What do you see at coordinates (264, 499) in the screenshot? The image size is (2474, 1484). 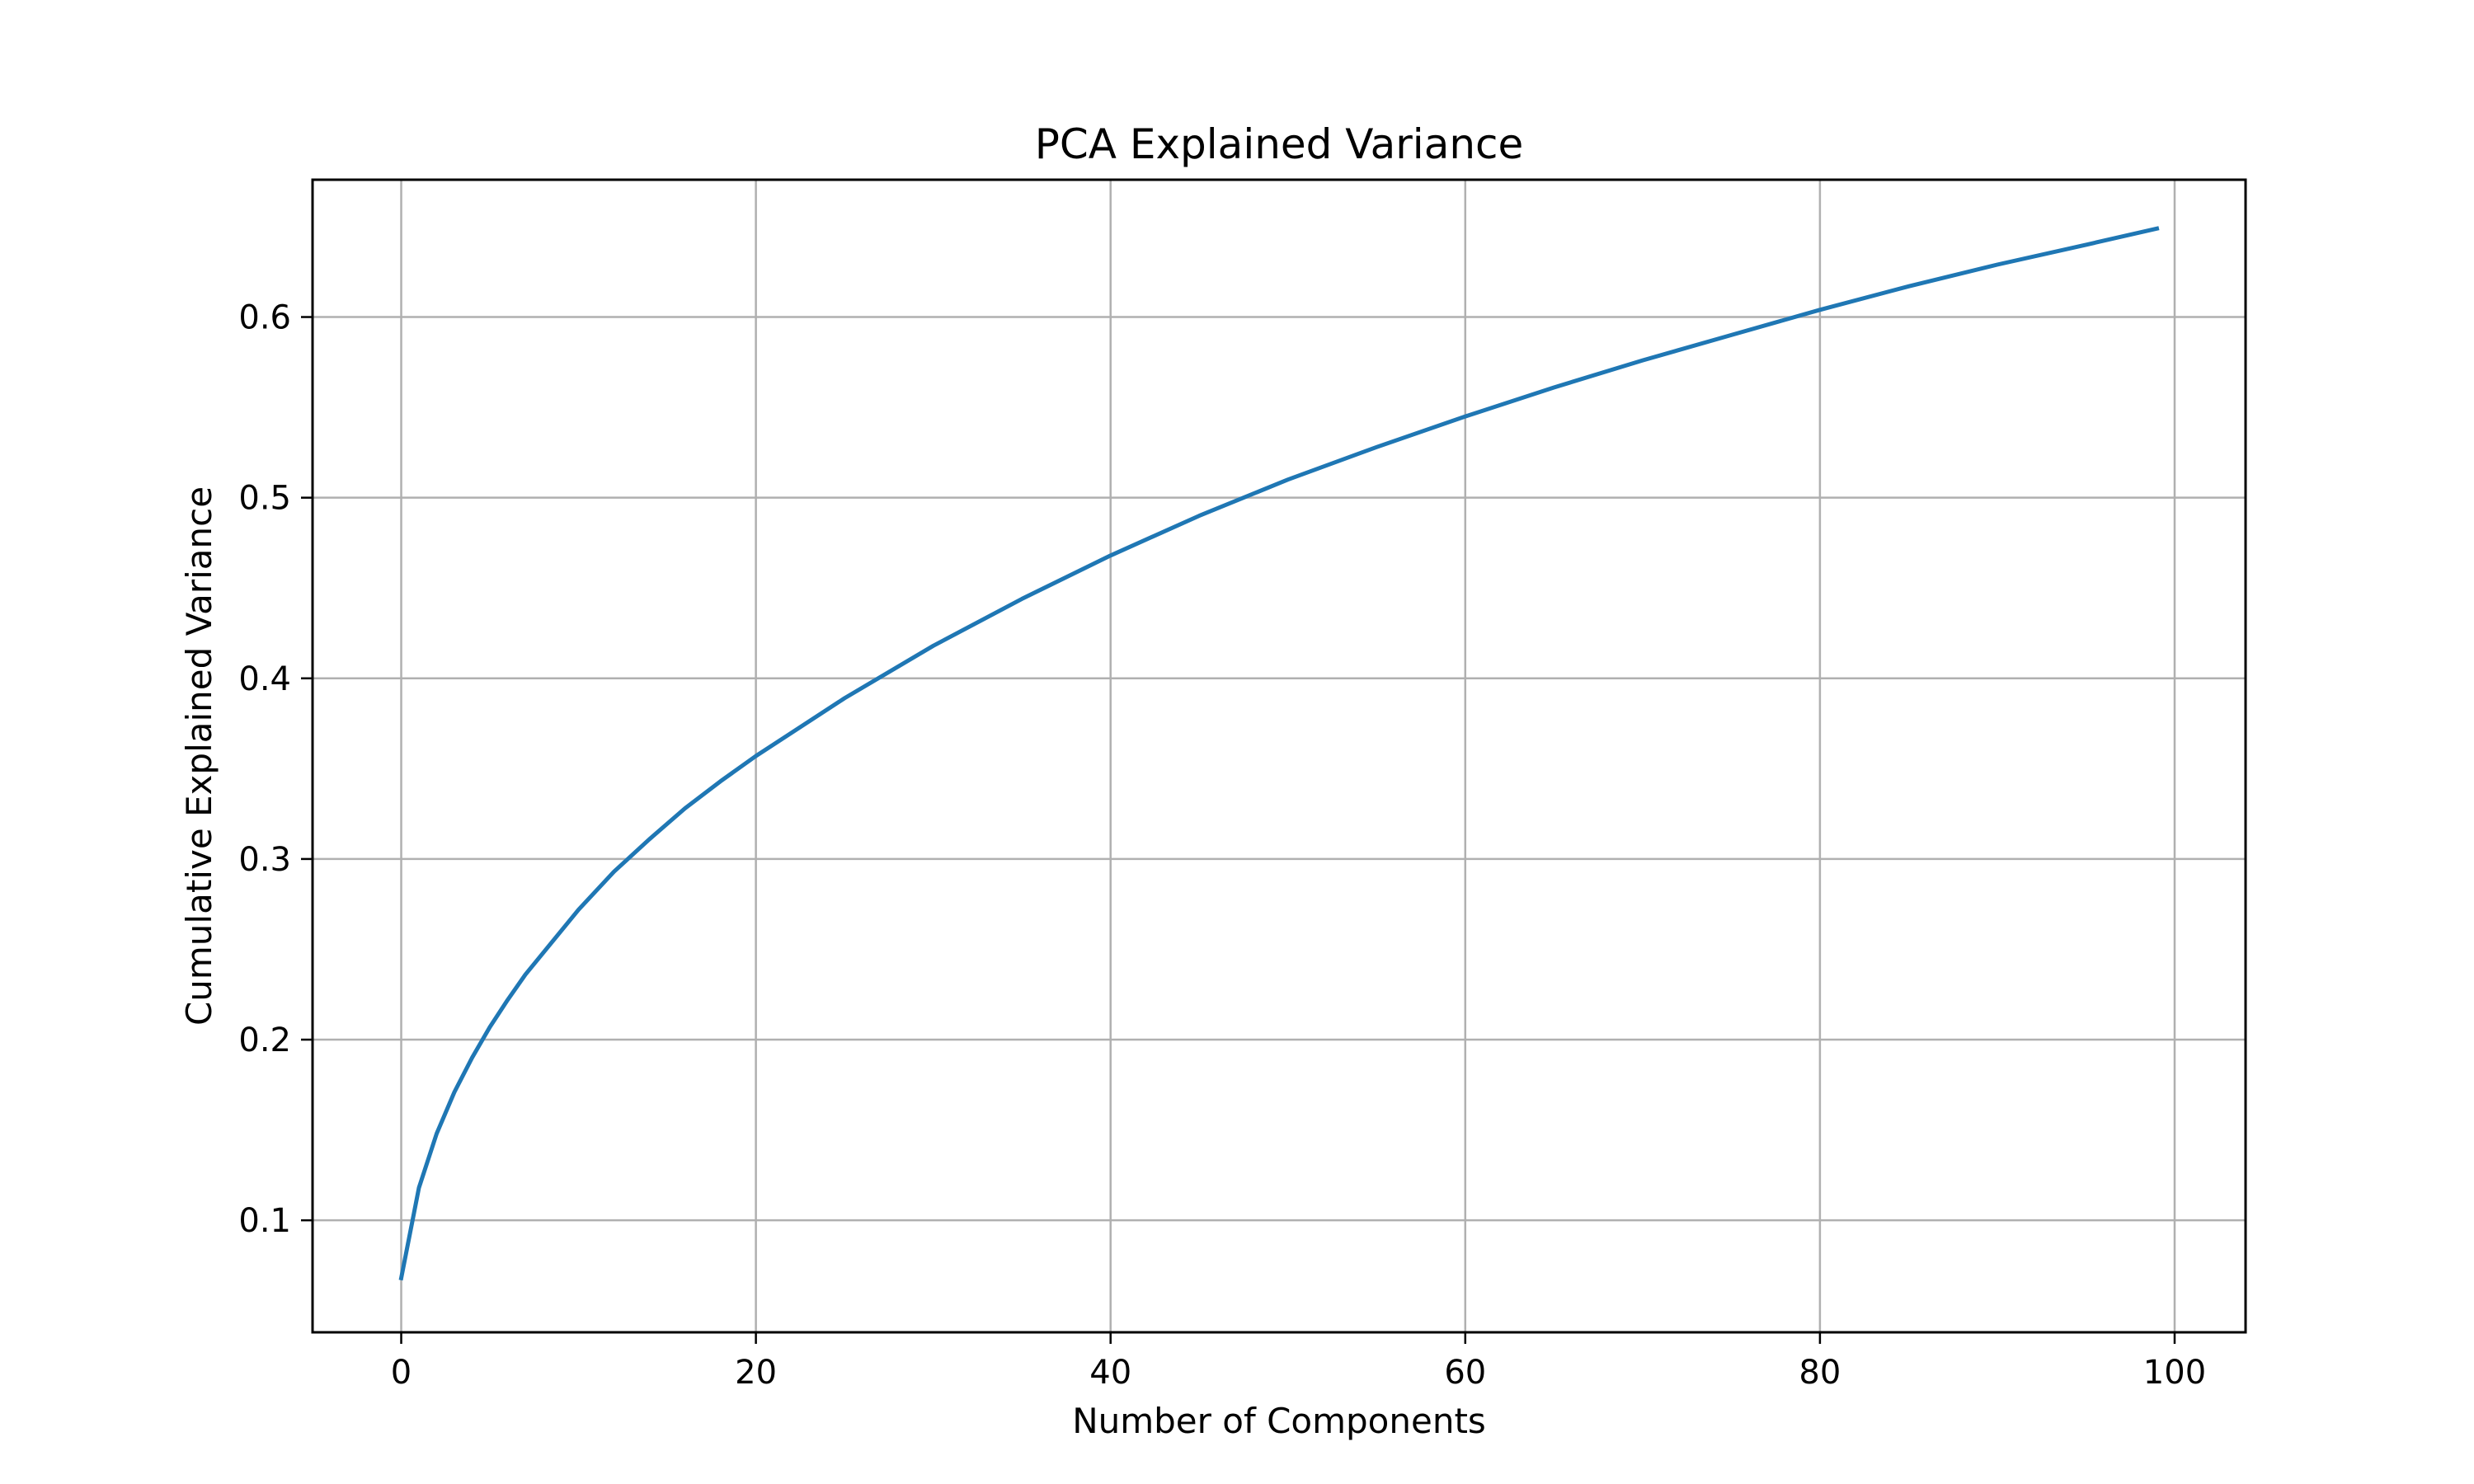 I see `y-tick-label: 0.5` at bounding box center [264, 499].